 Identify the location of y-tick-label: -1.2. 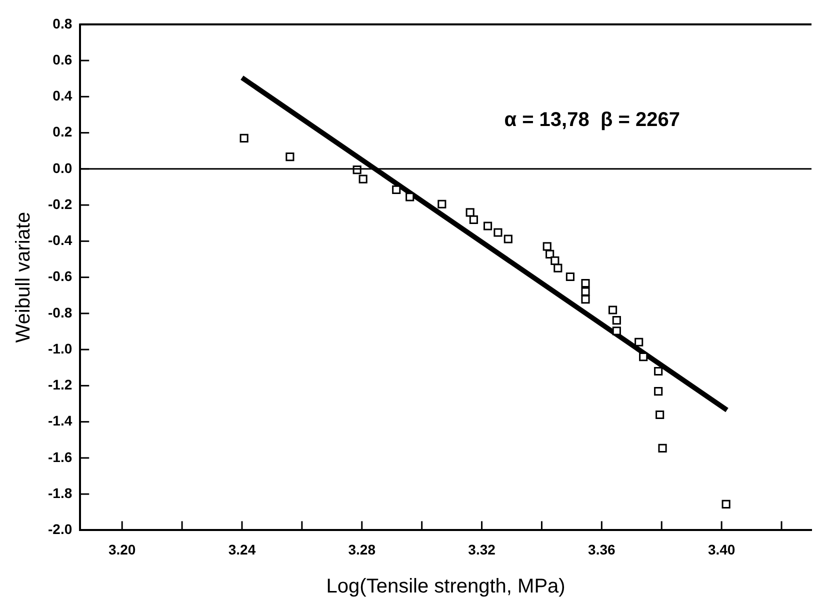
(60, 384).